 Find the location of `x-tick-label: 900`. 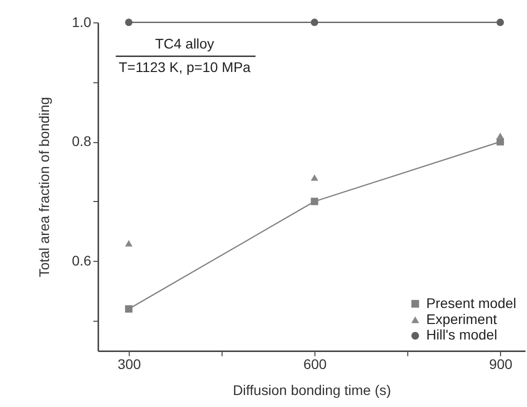

x-tick-label: 900 is located at coordinates (501, 364).